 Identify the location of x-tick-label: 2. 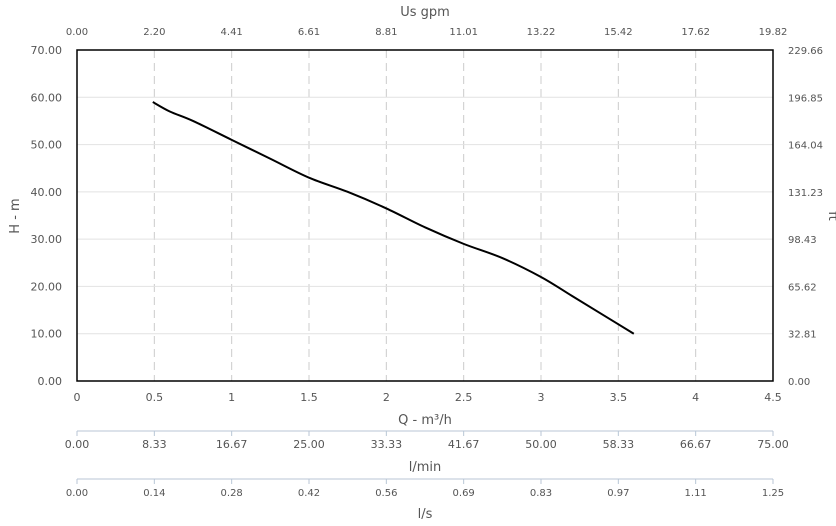
(386, 397).